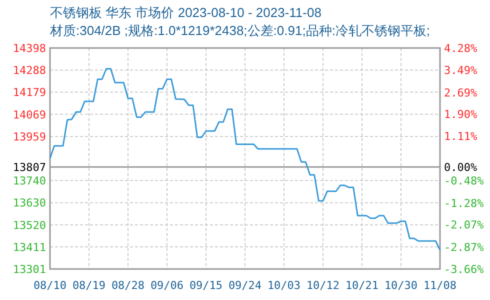 This screenshot has height=300, width=490. What do you see at coordinates (128, 285) in the screenshot?
I see `x-tick-label: 08/28` at bounding box center [128, 285].